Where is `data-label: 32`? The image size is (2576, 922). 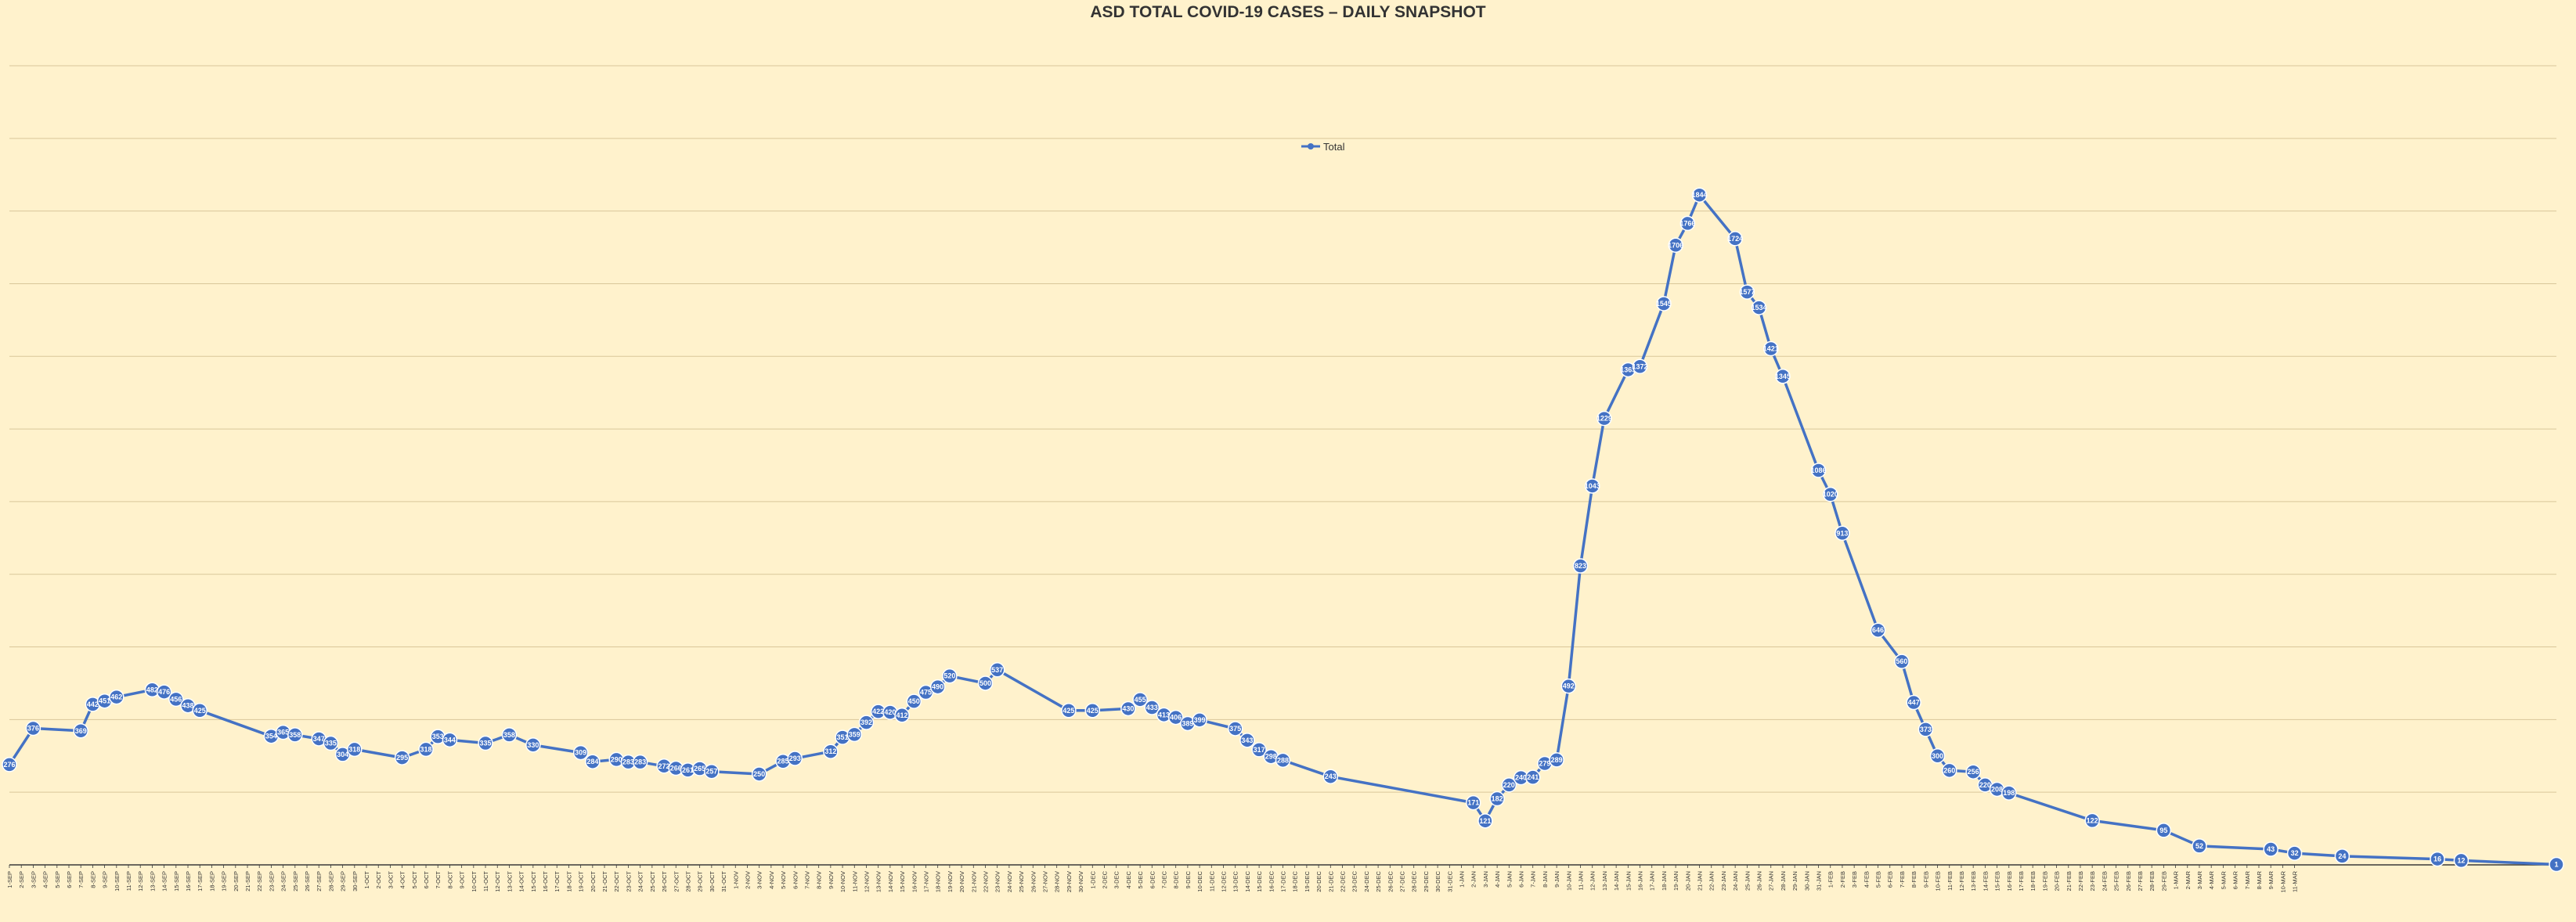
data-label: 32 is located at coordinates (2295, 853).